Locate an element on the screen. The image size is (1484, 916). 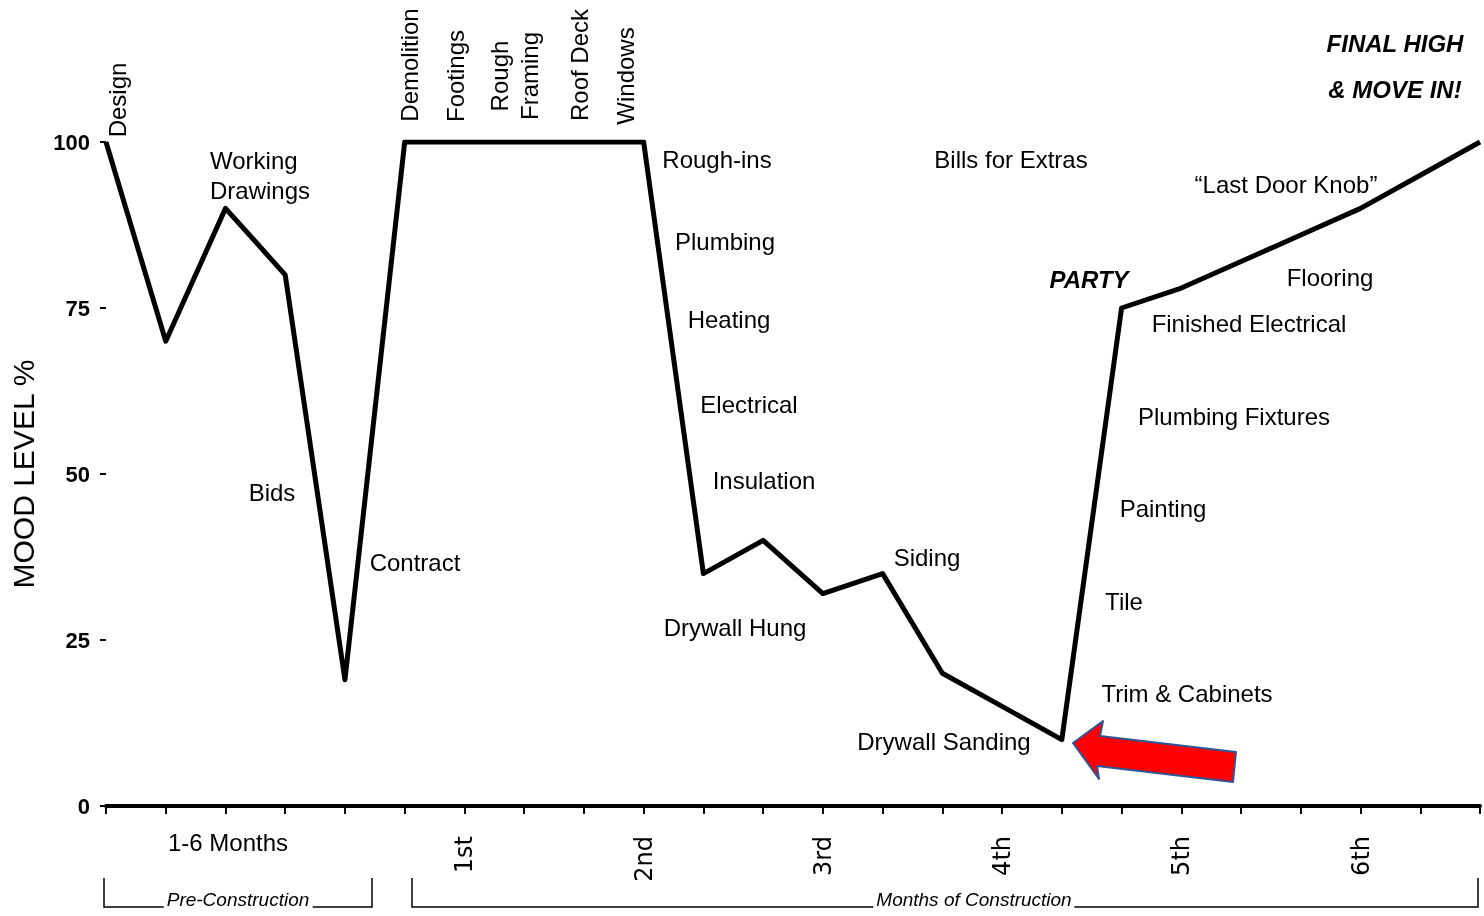
annotation: Insulation is located at coordinates (764, 481).